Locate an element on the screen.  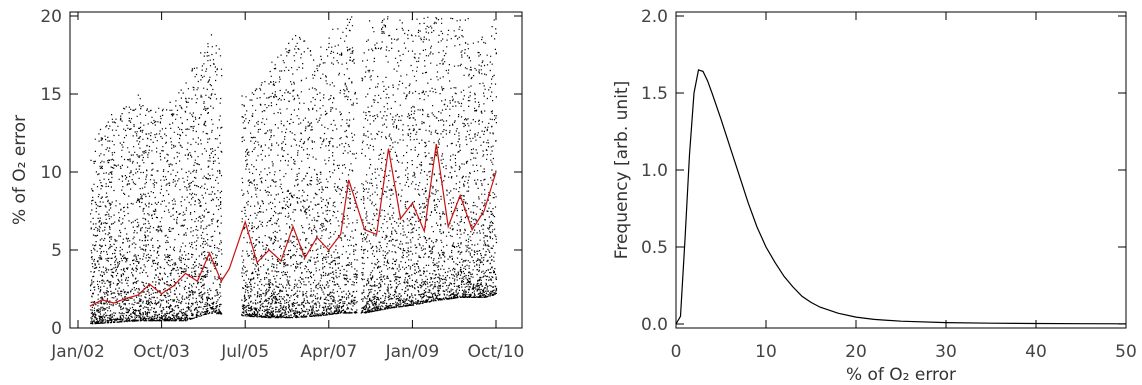
y-tick-label: 15 is located at coordinates (51, 95).